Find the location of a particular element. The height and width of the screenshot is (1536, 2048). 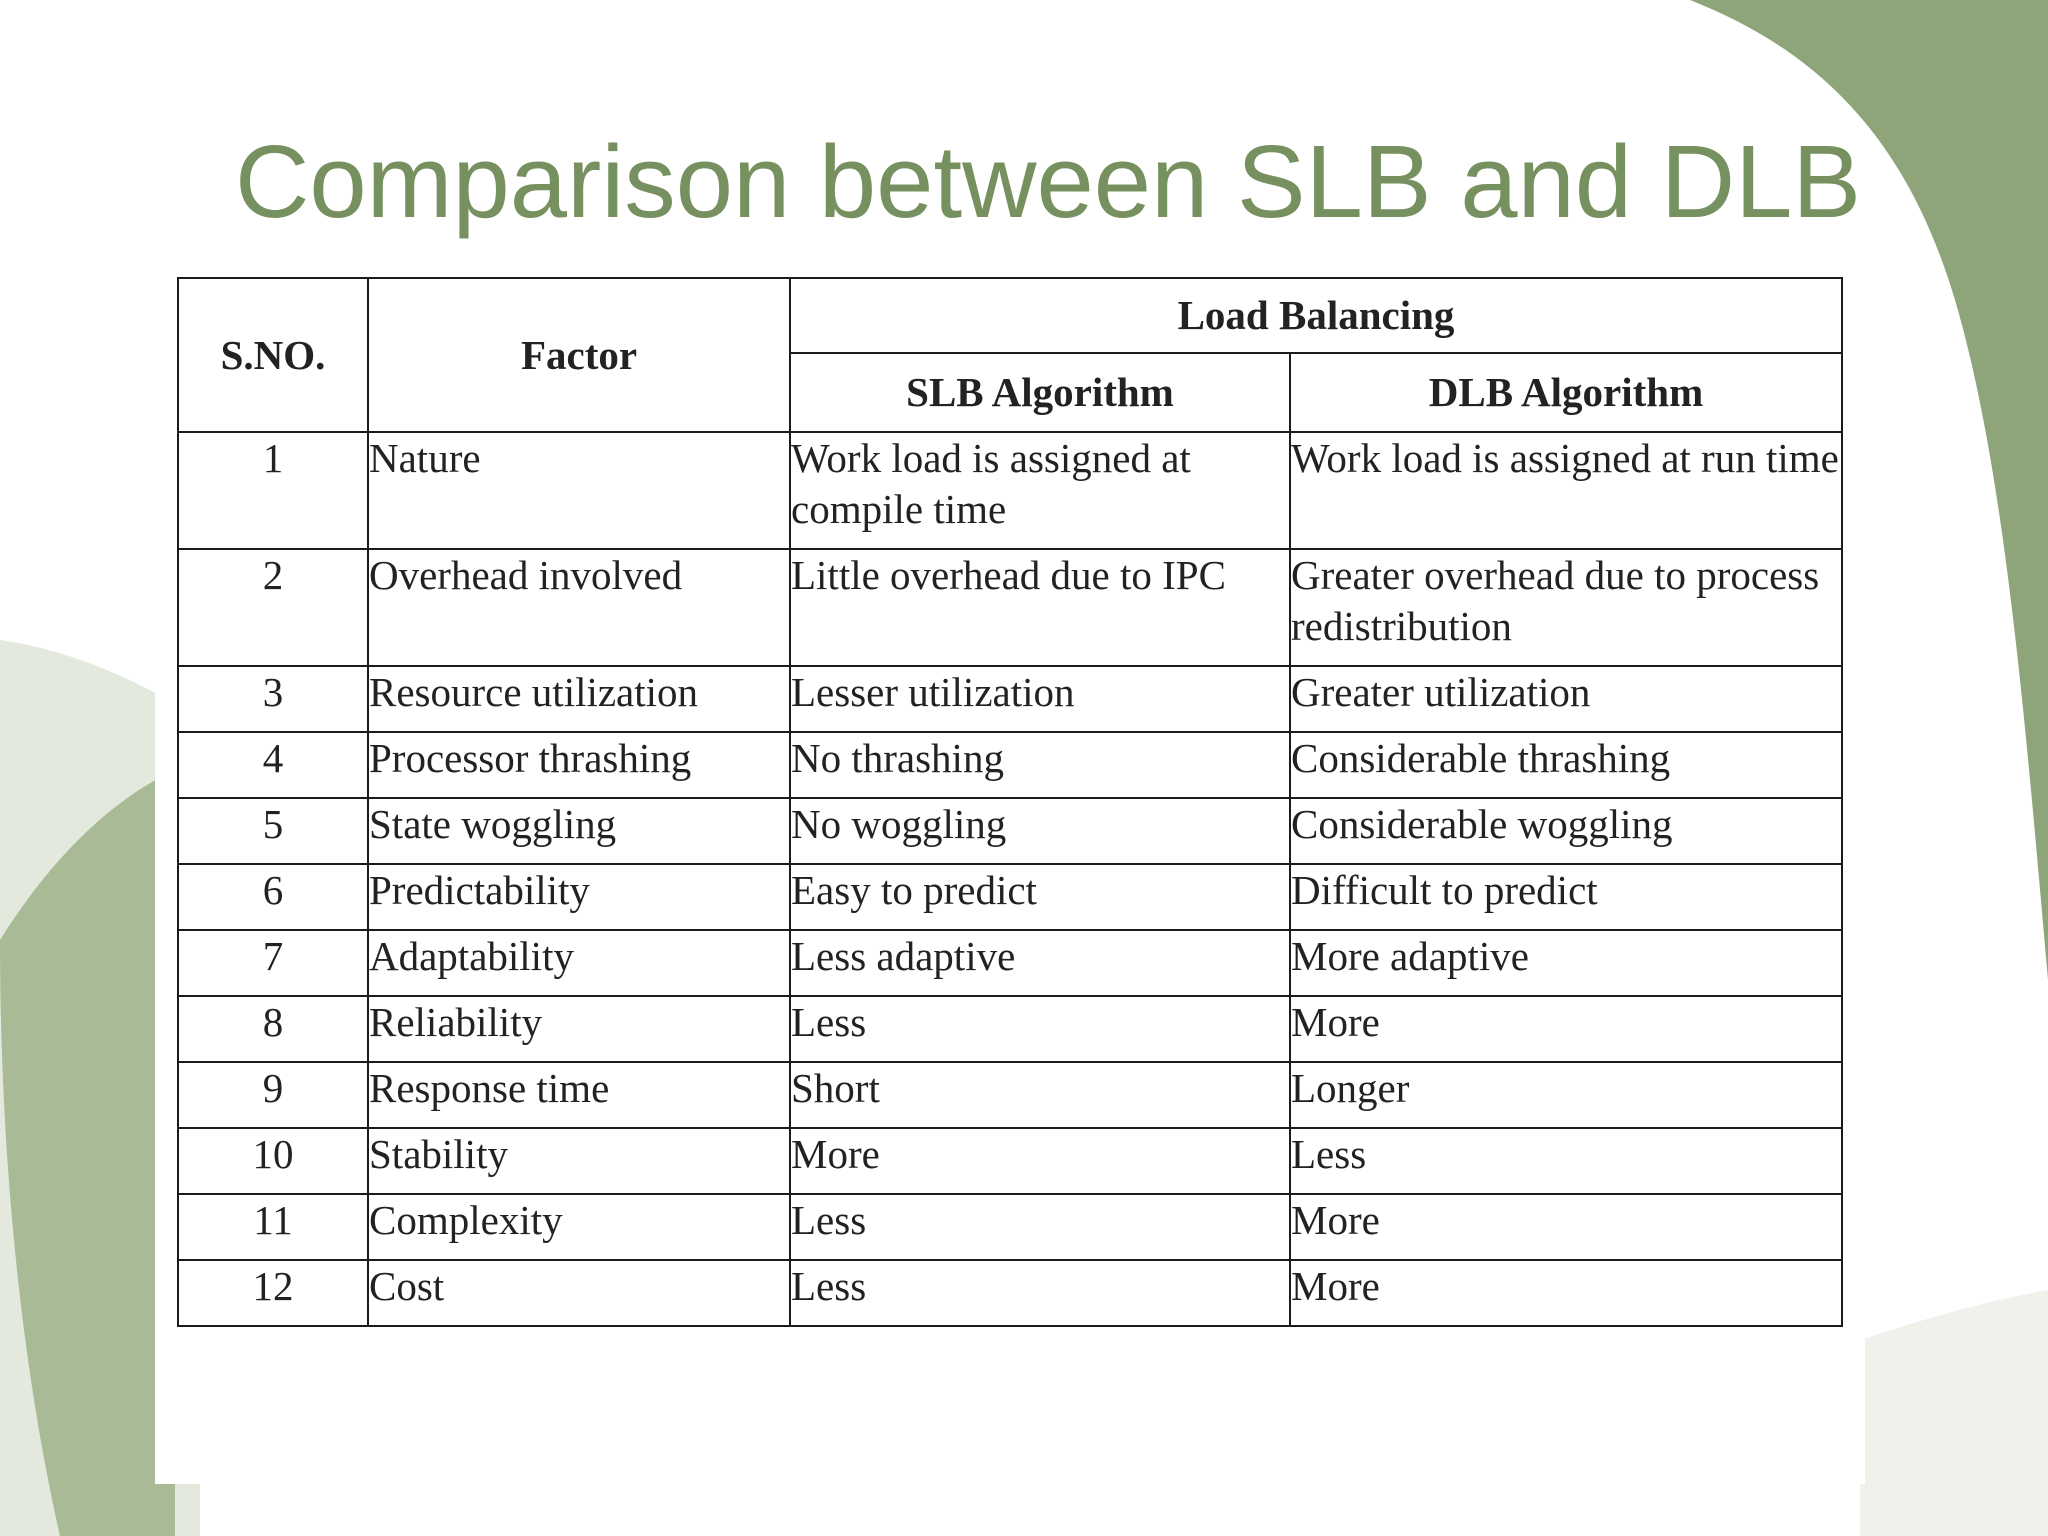

table-row: 9 Response time Short Longer is located at coordinates (1010, 1095).